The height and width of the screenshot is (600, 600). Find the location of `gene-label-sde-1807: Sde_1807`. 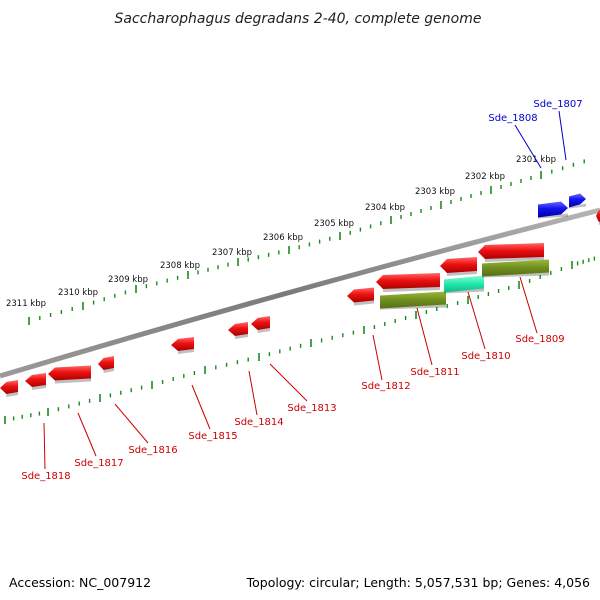

gene-label-sde-1807: Sde_1807 is located at coordinates (557, 104).